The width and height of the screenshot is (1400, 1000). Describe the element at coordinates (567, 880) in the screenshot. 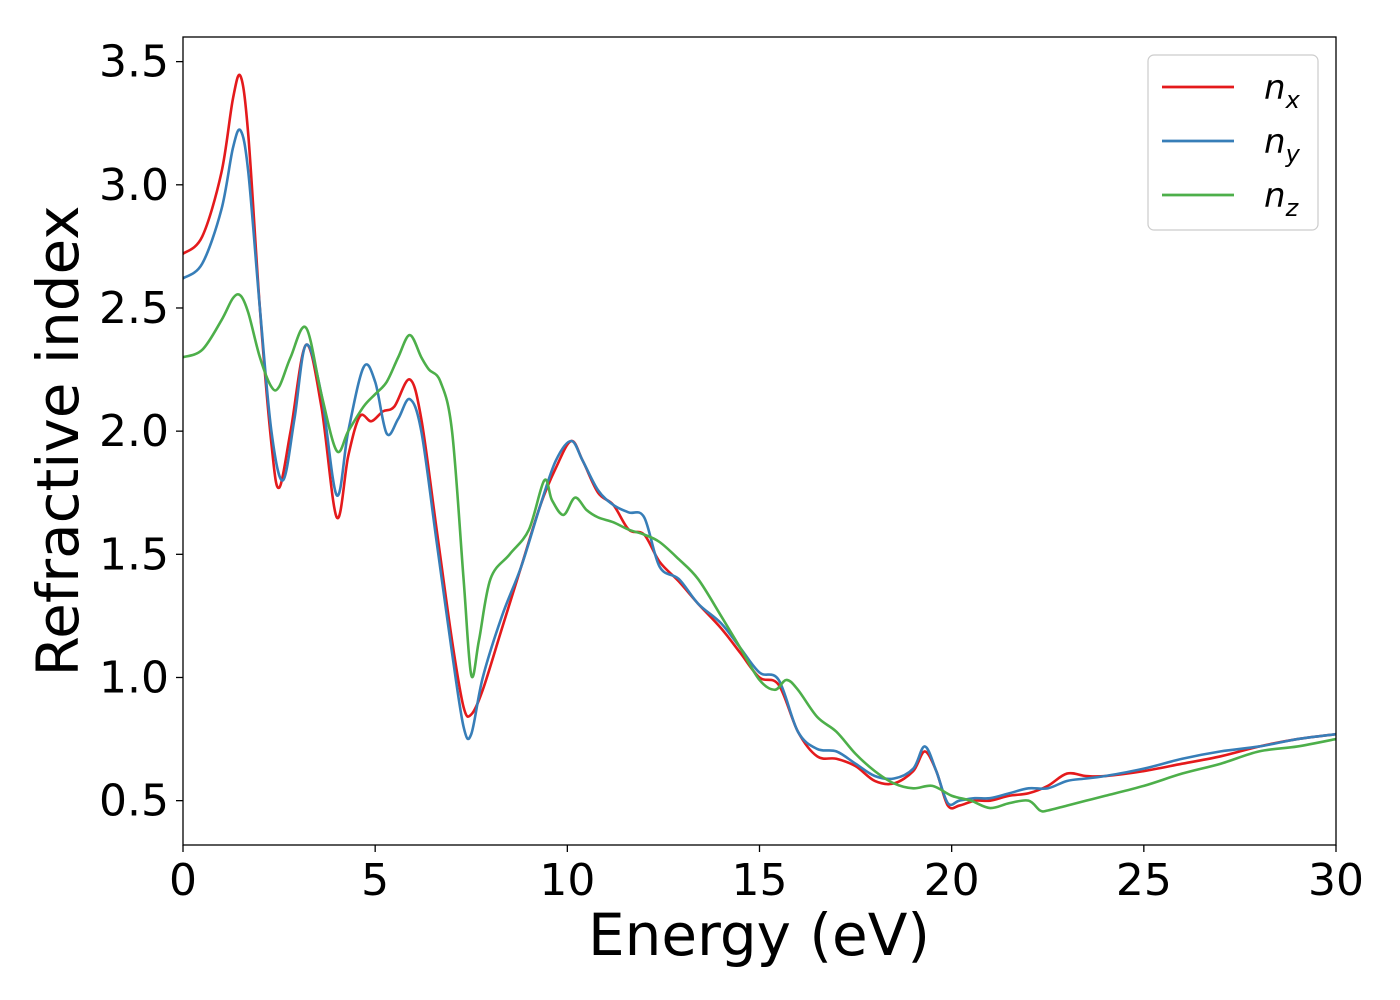

I see `x-tick-label: 10` at that location.